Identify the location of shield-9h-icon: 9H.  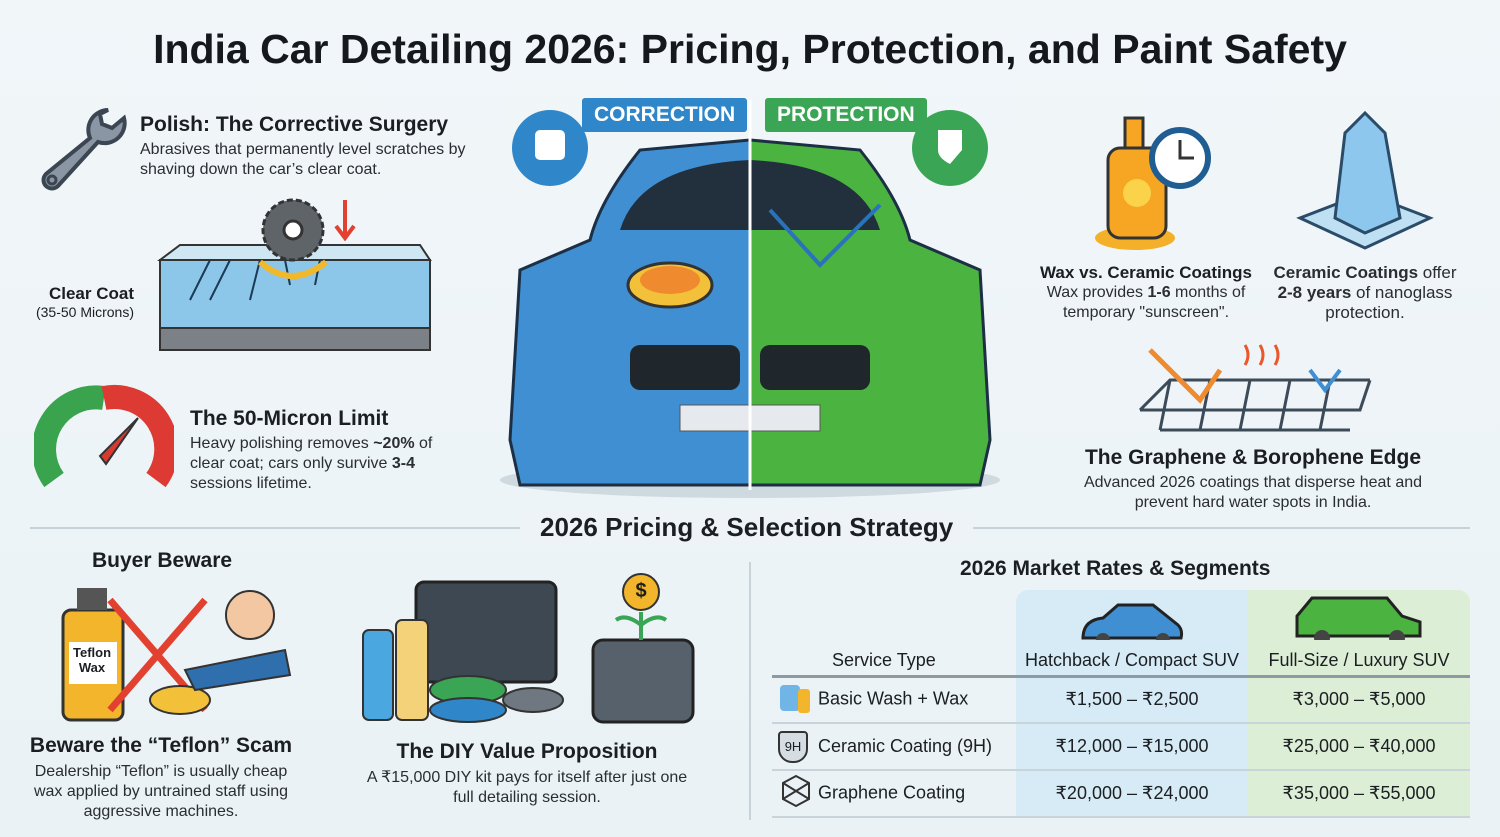
(798, 746).